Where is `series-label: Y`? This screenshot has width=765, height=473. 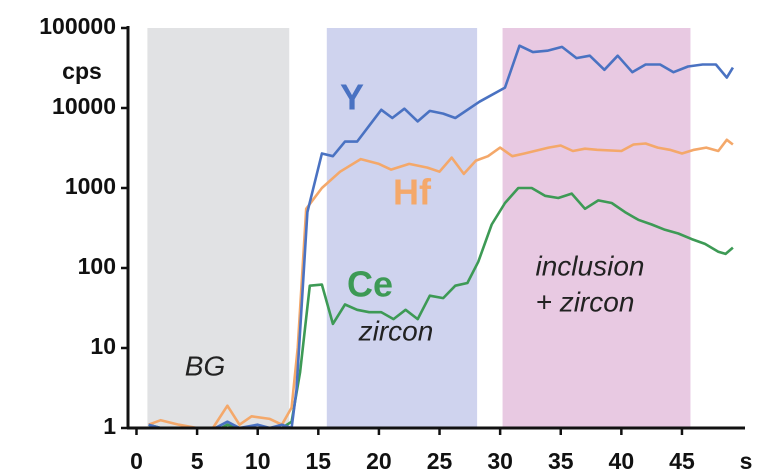 series-label: Y is located at coordinates (352, 97).